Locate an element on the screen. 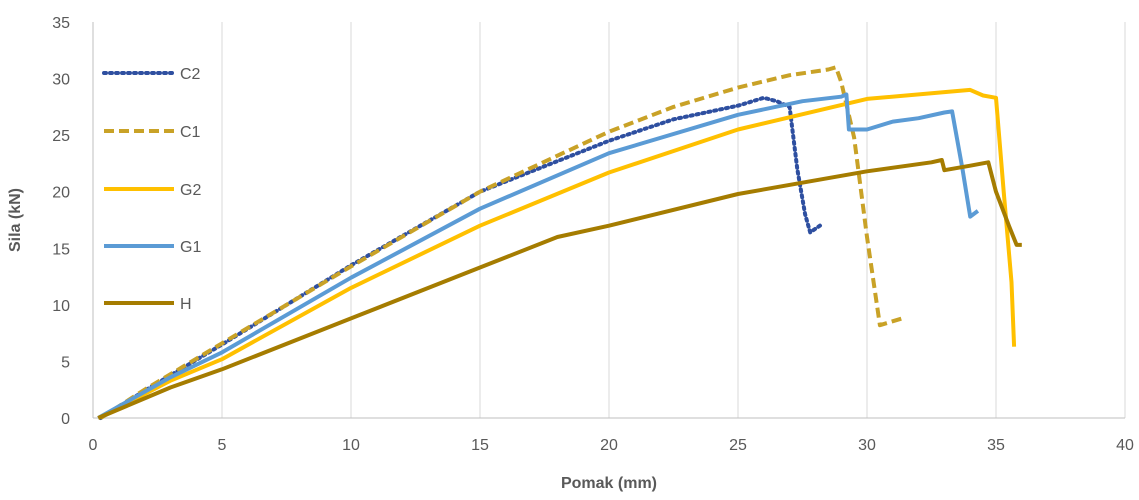 The height and width of the screenshot is (500, 1139). y-tick-label: 35 is located at coordinates (61, 23).